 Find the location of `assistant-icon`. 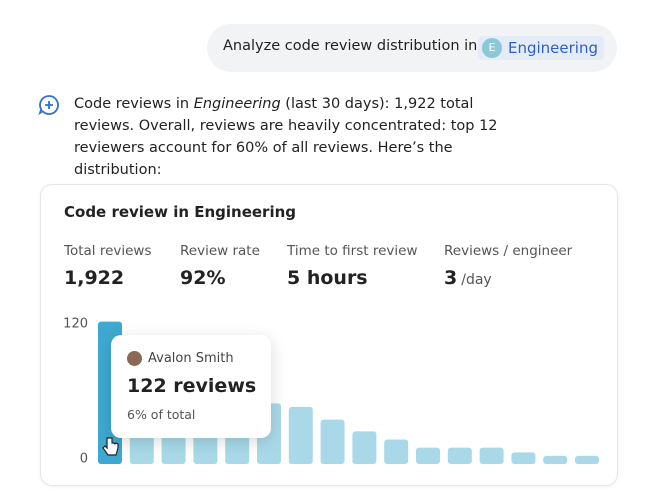

assistant-icon is located at coordinates (48, 105).